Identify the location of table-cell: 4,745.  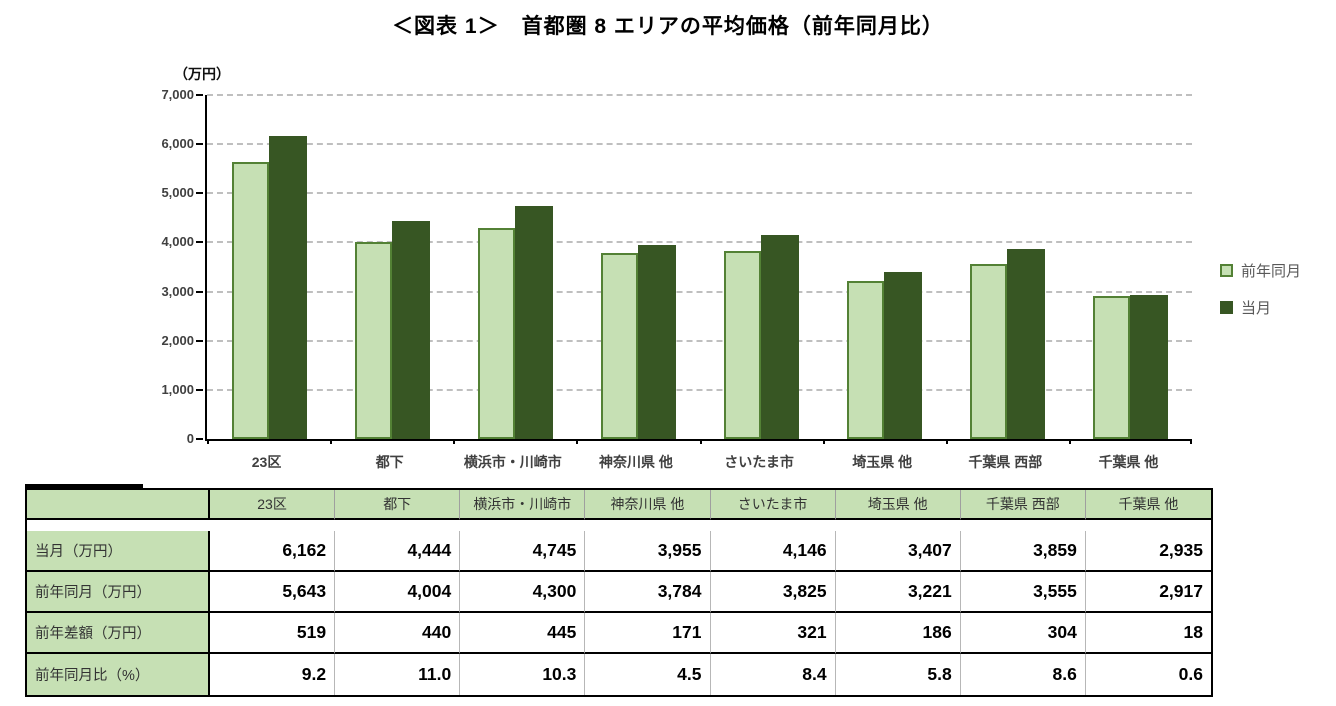
(523, 551).